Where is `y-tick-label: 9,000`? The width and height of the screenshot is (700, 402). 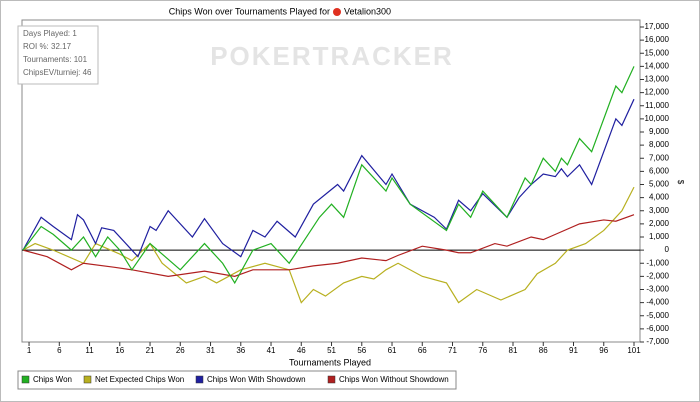 y-tick-label: 9,000 is located at coordinates (659, 131).